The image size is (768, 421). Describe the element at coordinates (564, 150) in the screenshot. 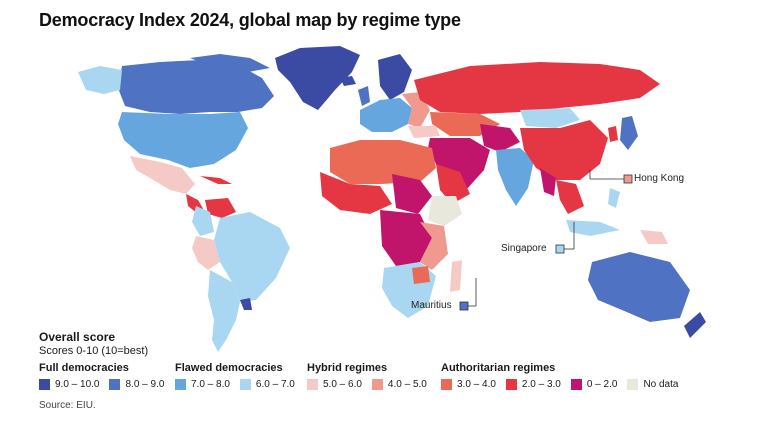

I see `region-china` at that location.